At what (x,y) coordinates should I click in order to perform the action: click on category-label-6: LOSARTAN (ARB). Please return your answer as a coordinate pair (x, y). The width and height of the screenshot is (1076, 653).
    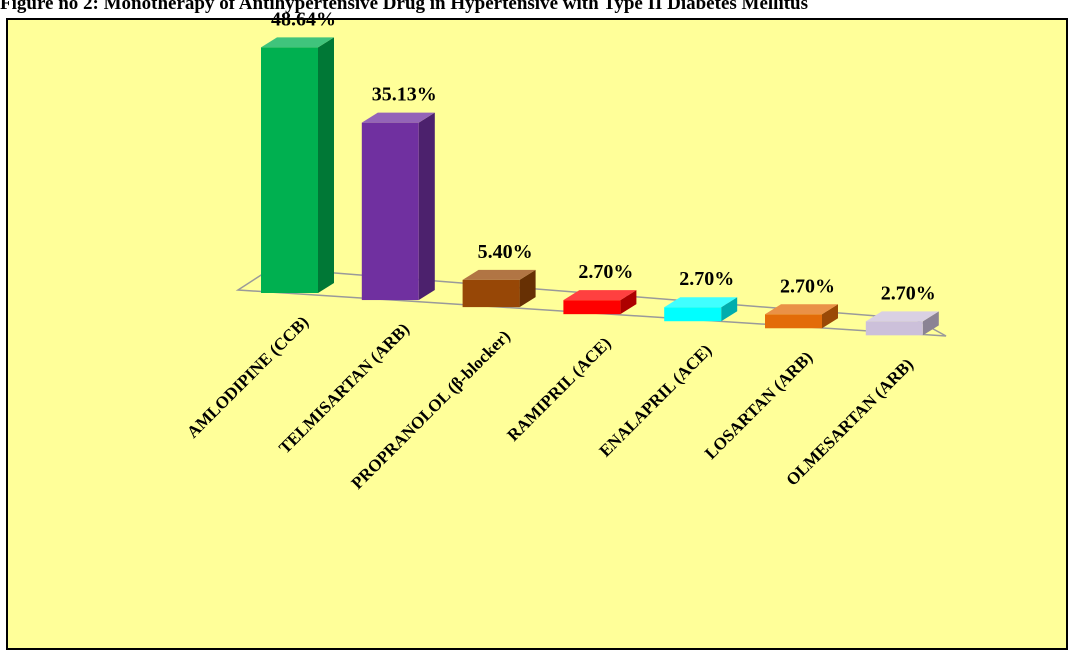
    Looking at the image, I should click on (758, 405).